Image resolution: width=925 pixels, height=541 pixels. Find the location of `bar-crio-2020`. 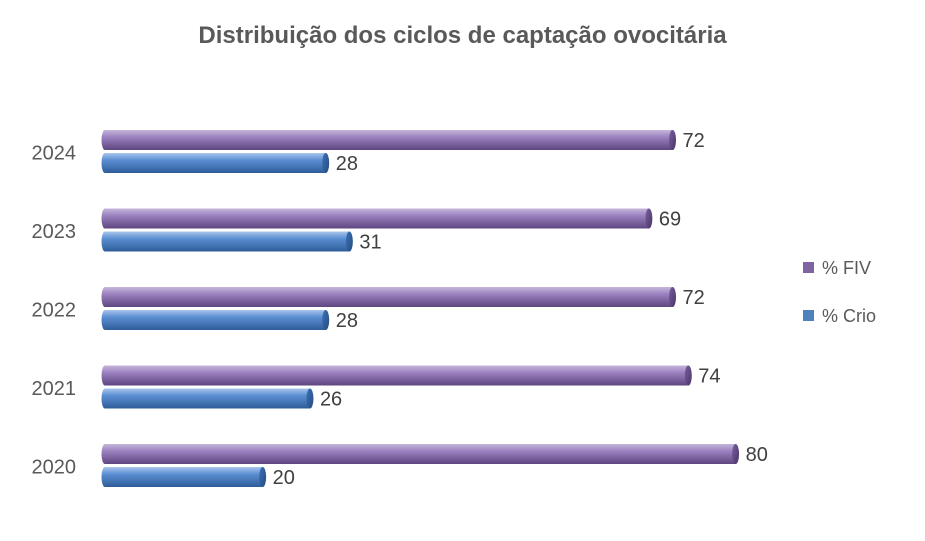

bar-crio-2020 is located at coordinates (184, 477).